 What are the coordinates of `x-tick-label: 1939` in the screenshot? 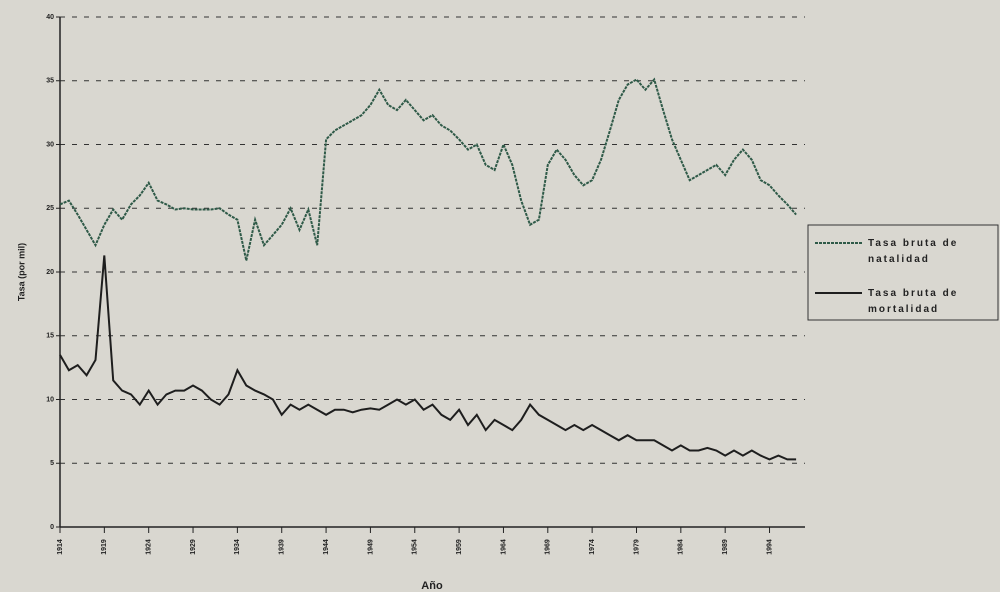 It's located at (282, 547).